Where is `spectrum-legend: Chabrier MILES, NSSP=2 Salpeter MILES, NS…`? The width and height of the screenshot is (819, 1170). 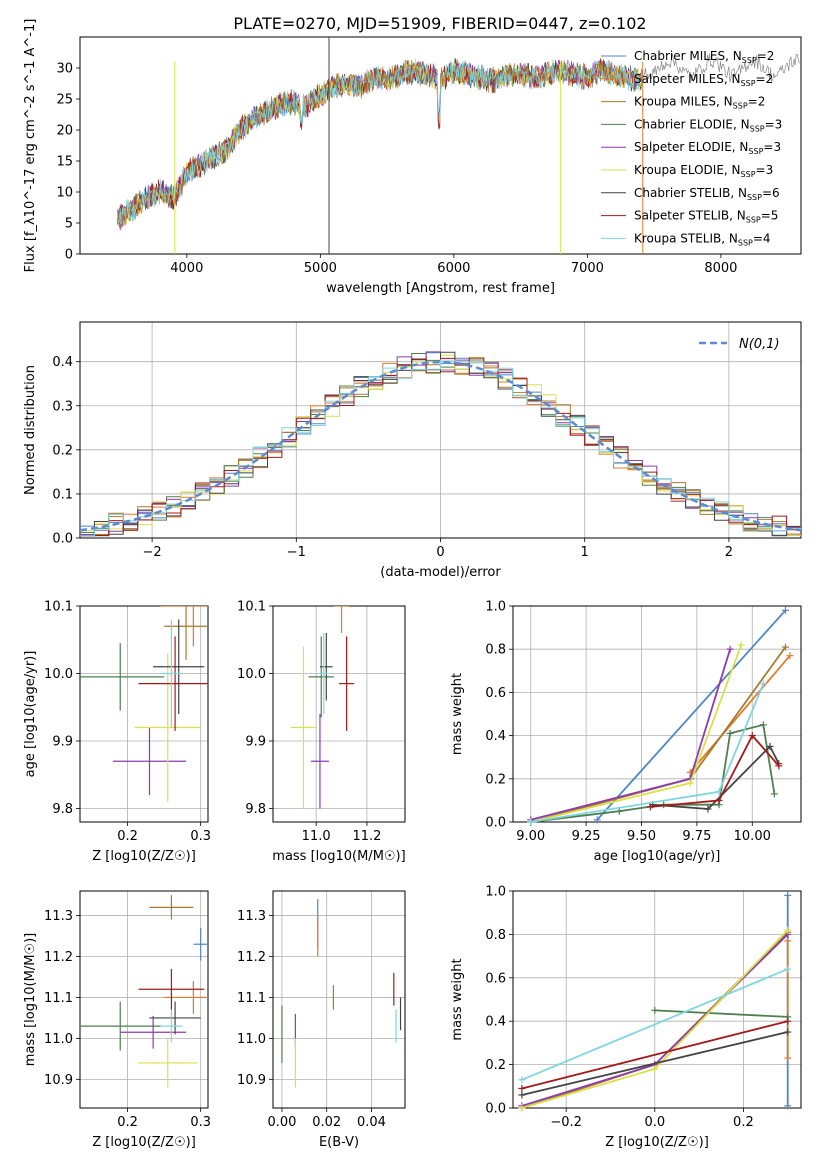
spectrum-legend: Chabrier MILES, NSSP=2 Salpeter MILES, NS… is located at coordinates (691, 148).